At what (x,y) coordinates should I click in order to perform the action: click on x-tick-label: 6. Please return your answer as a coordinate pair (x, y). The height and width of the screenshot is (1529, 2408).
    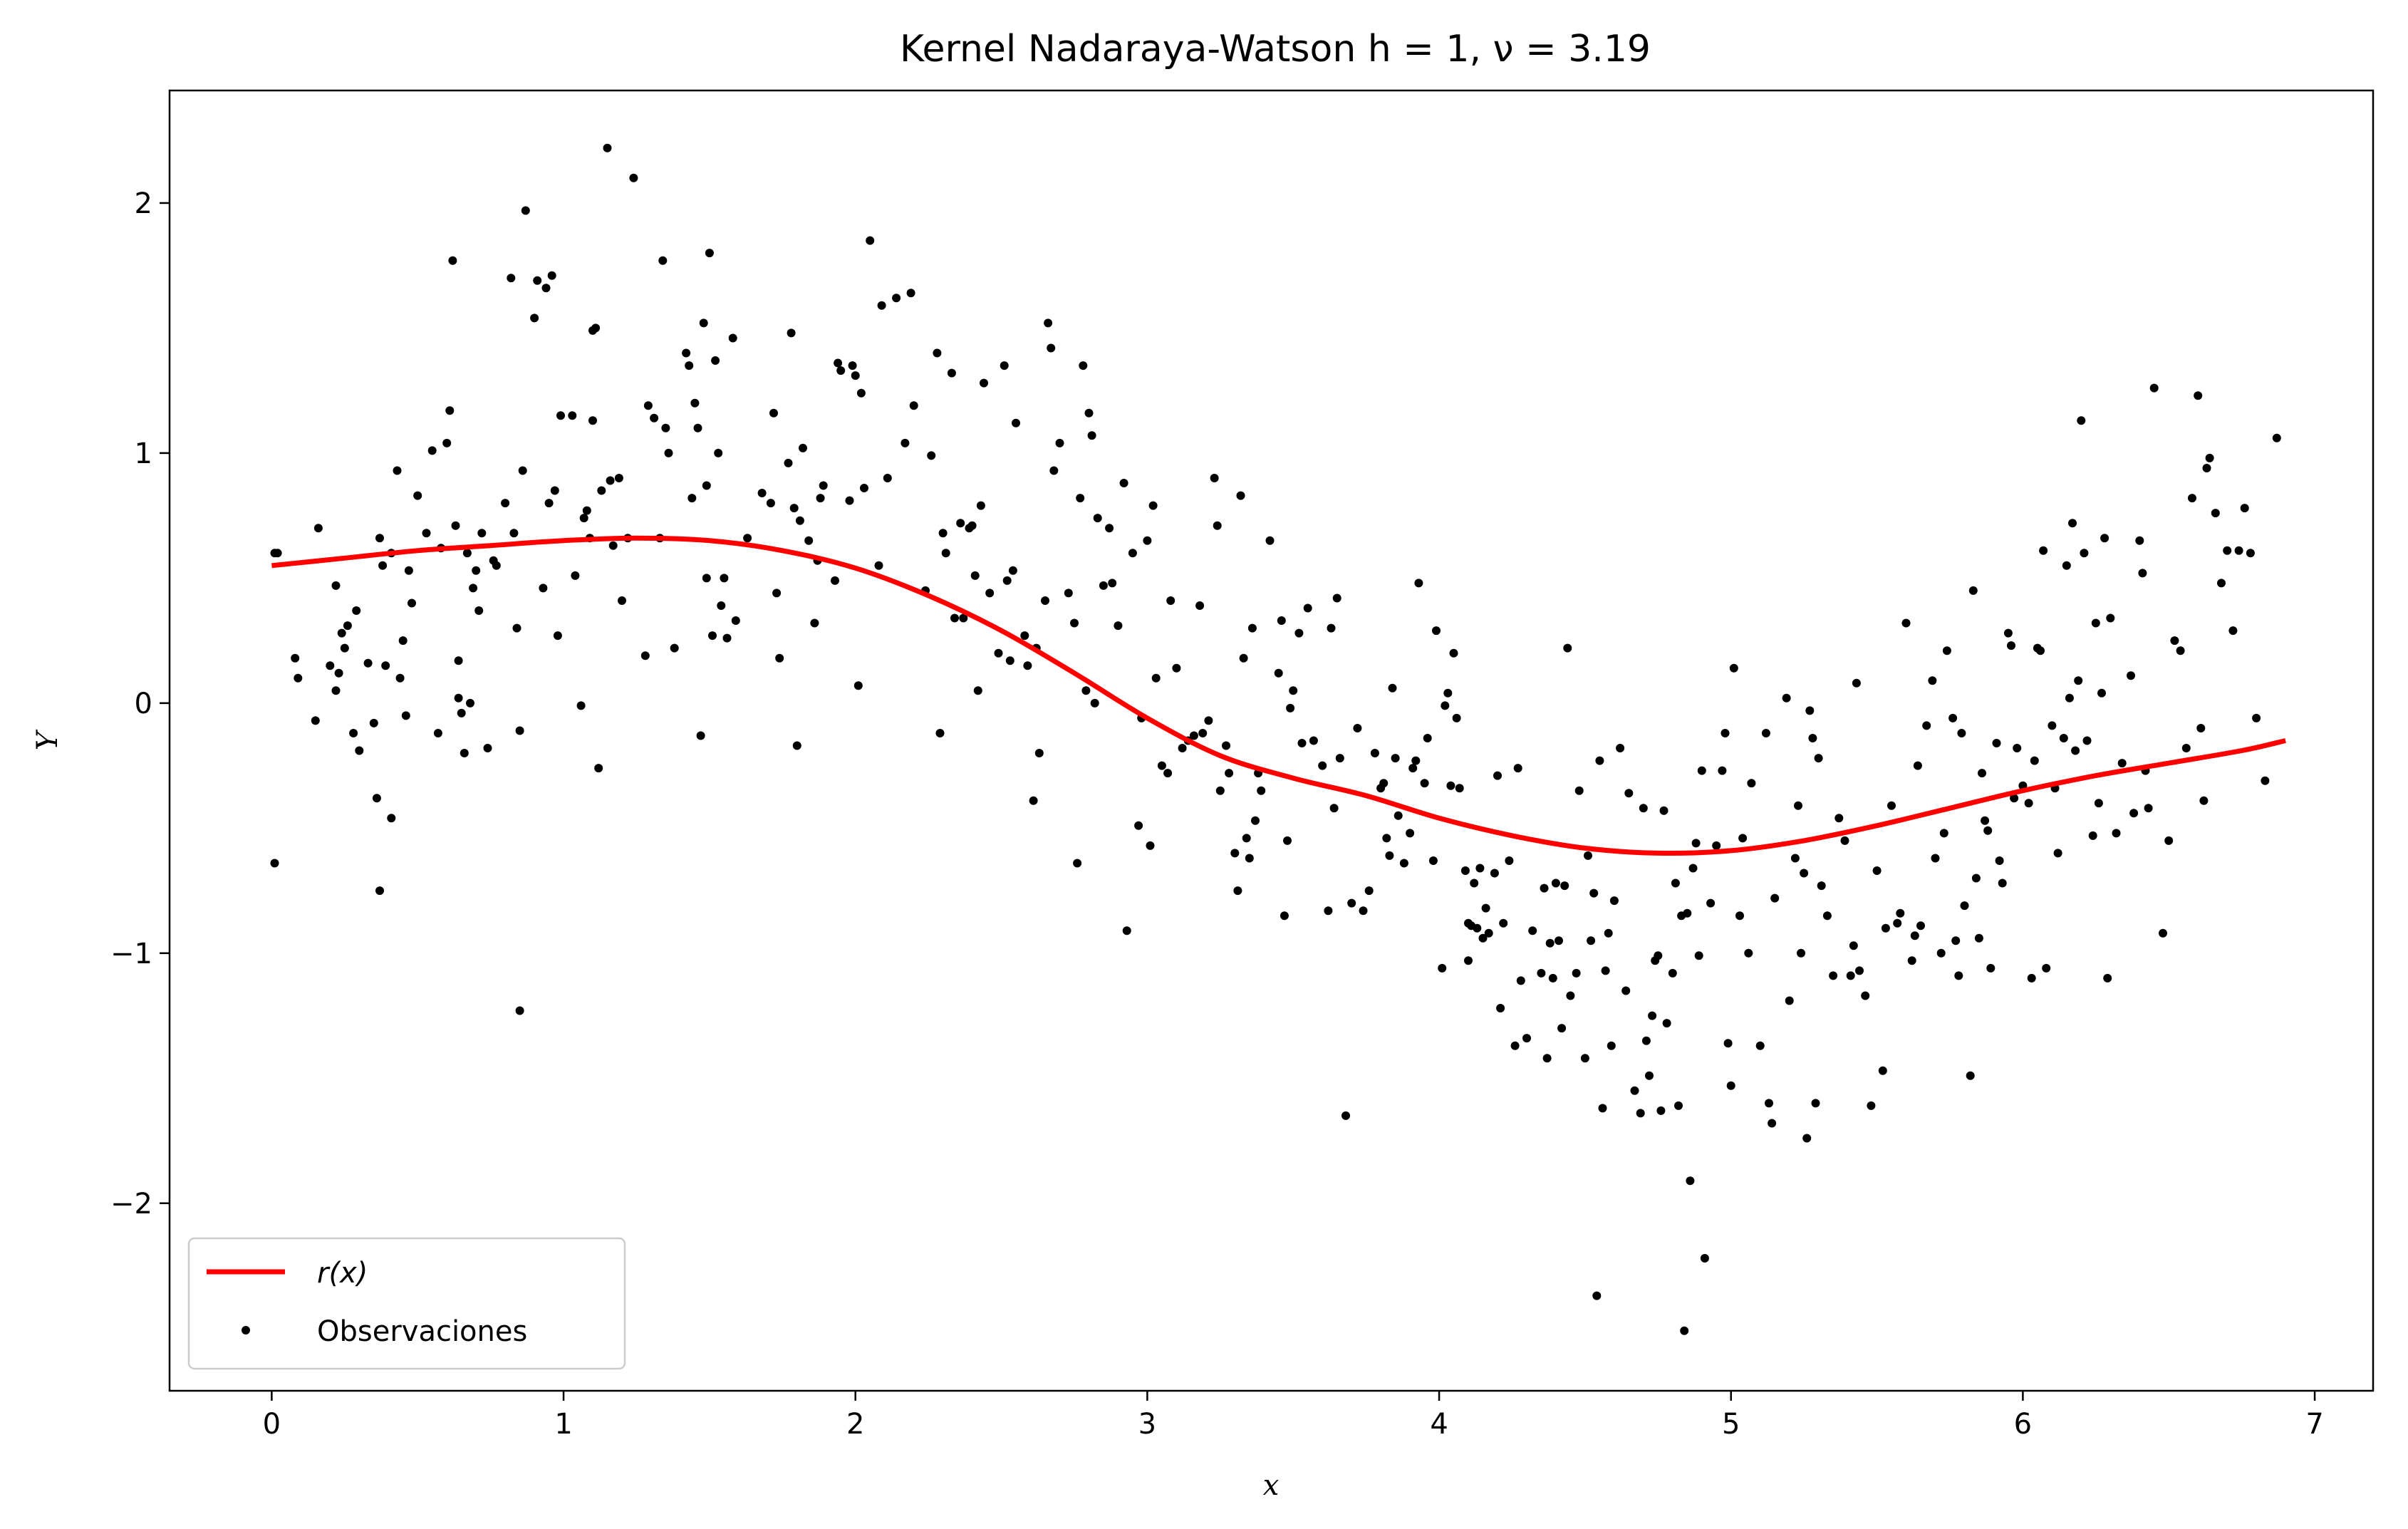
    Looking at the image, I should click on (2023, 1424).